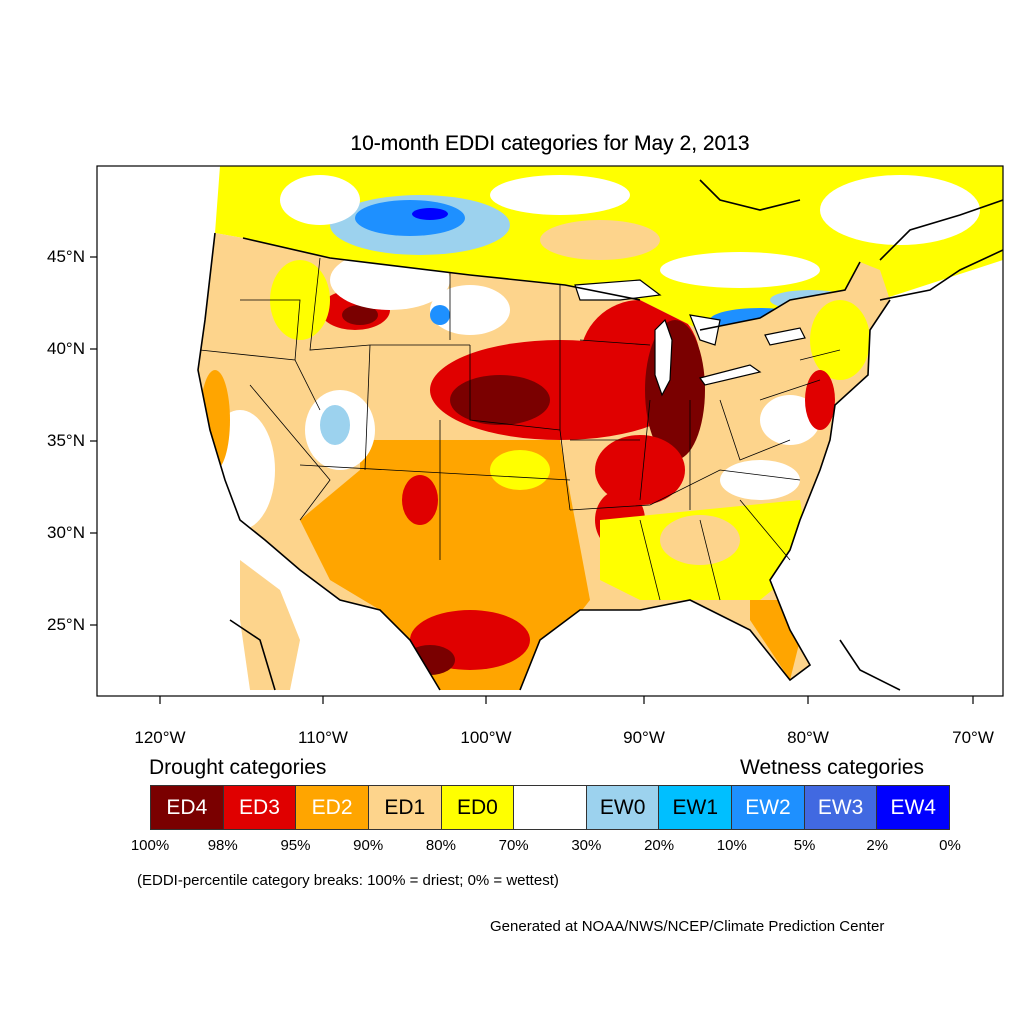 Image resolution: width=1024 pixels, height=1024 pixels. I want to click on legend-cell-normal, so click(550, 807).